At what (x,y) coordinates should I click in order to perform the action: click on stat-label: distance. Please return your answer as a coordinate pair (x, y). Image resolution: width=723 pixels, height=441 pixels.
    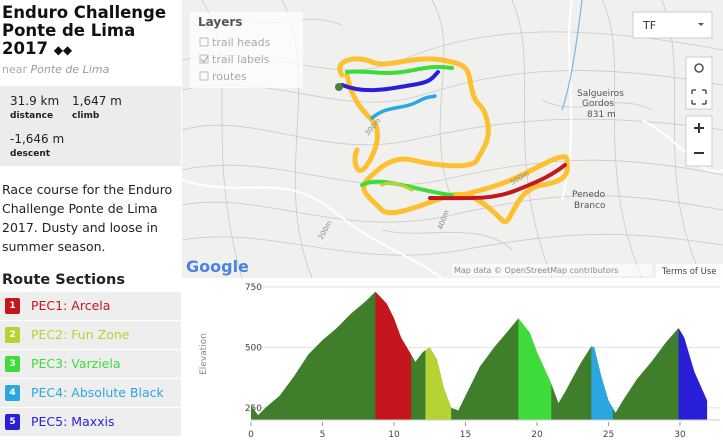
    Looking at the image, I should click on (32, 116).